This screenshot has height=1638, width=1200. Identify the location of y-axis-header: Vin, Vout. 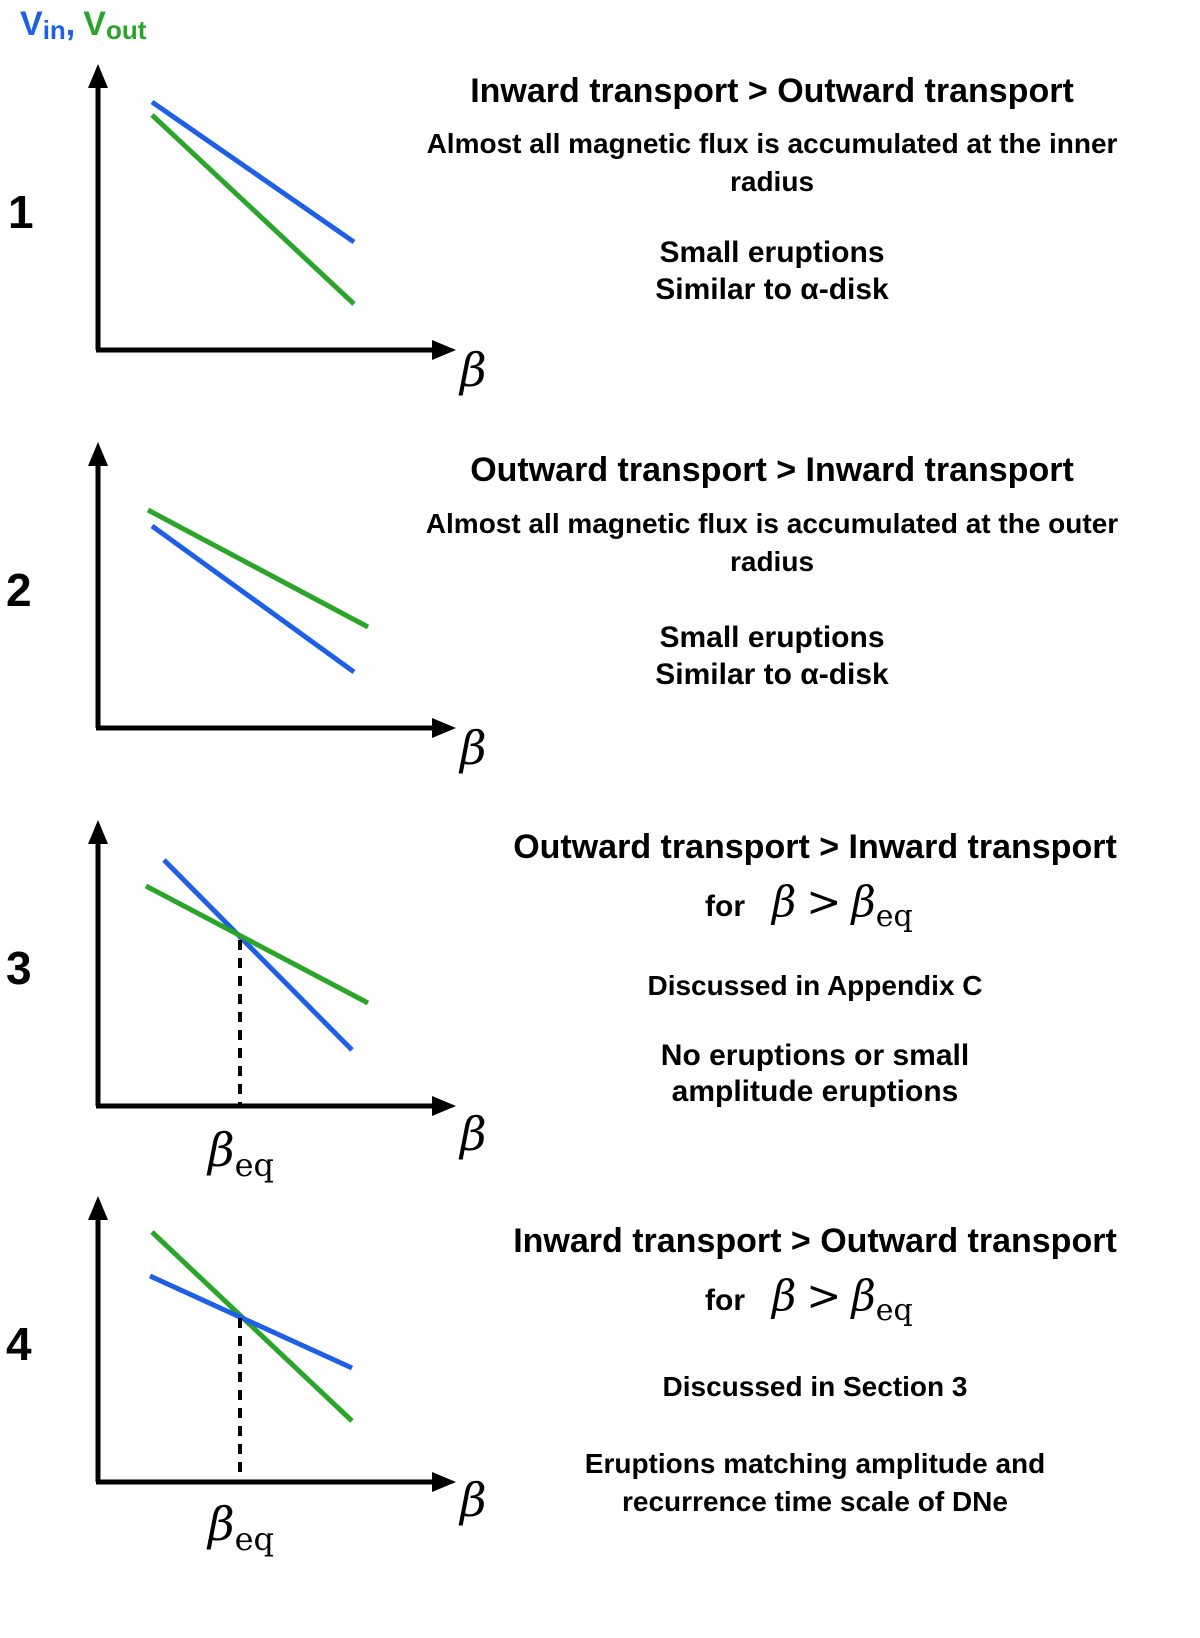
(83, 25).